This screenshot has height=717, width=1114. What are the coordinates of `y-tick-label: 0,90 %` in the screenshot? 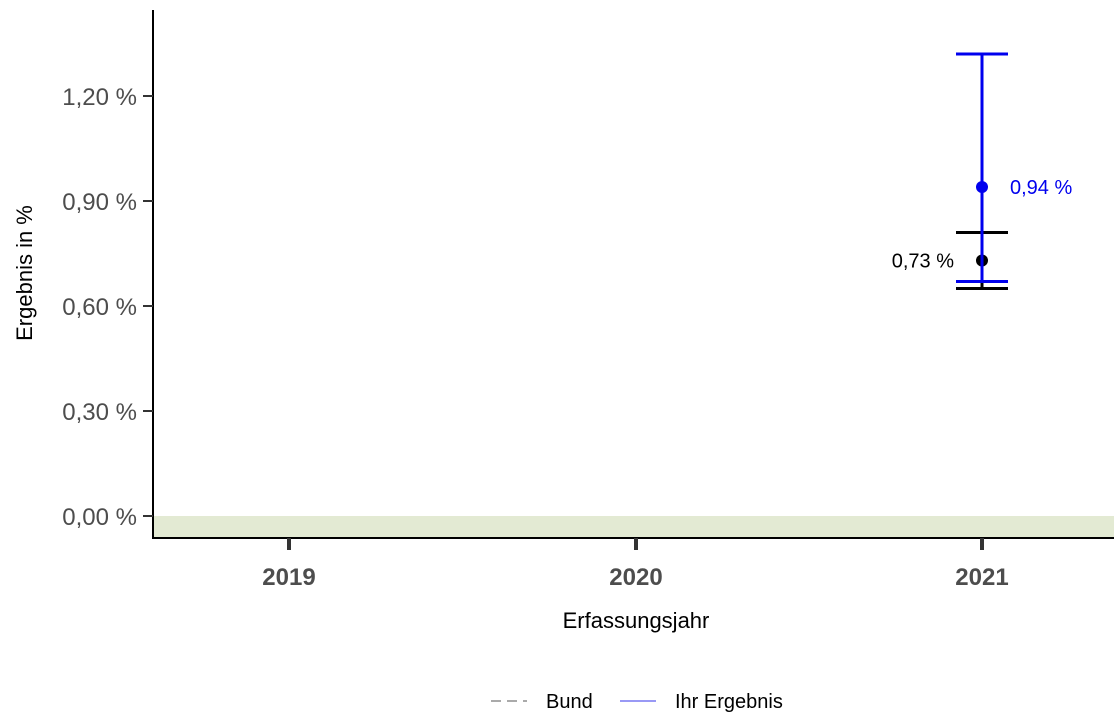 It's located at (99, 202).